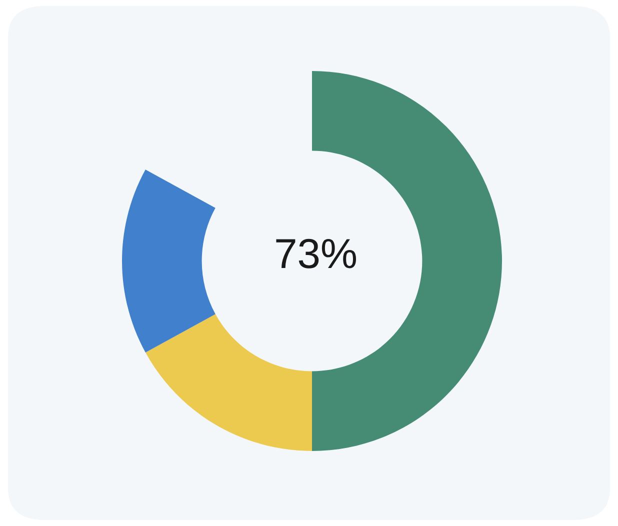  I want to click on text: 73%, so click(316, 253).